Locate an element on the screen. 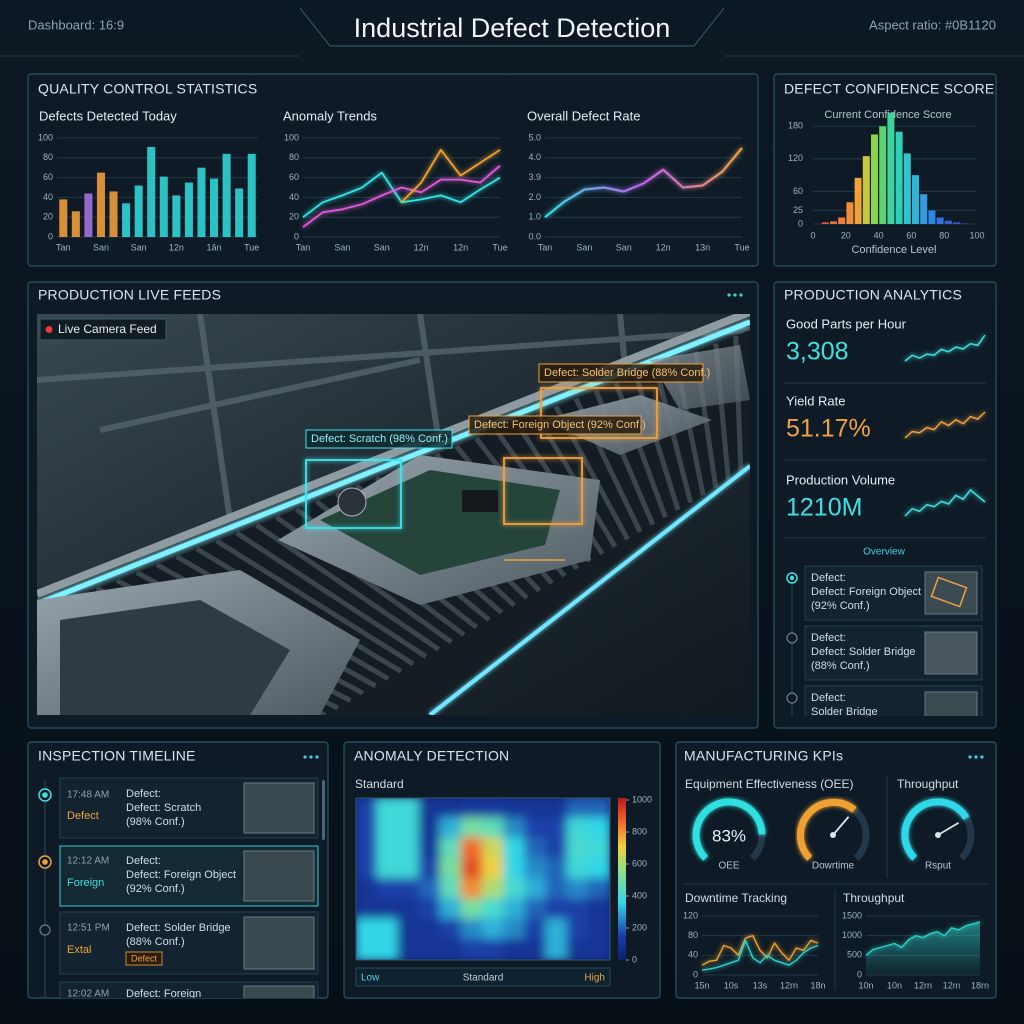 Image resolution: width=1024 pixels, height=1024 pixels. x-tick-label: 10s is located at coordinates (731, 985).